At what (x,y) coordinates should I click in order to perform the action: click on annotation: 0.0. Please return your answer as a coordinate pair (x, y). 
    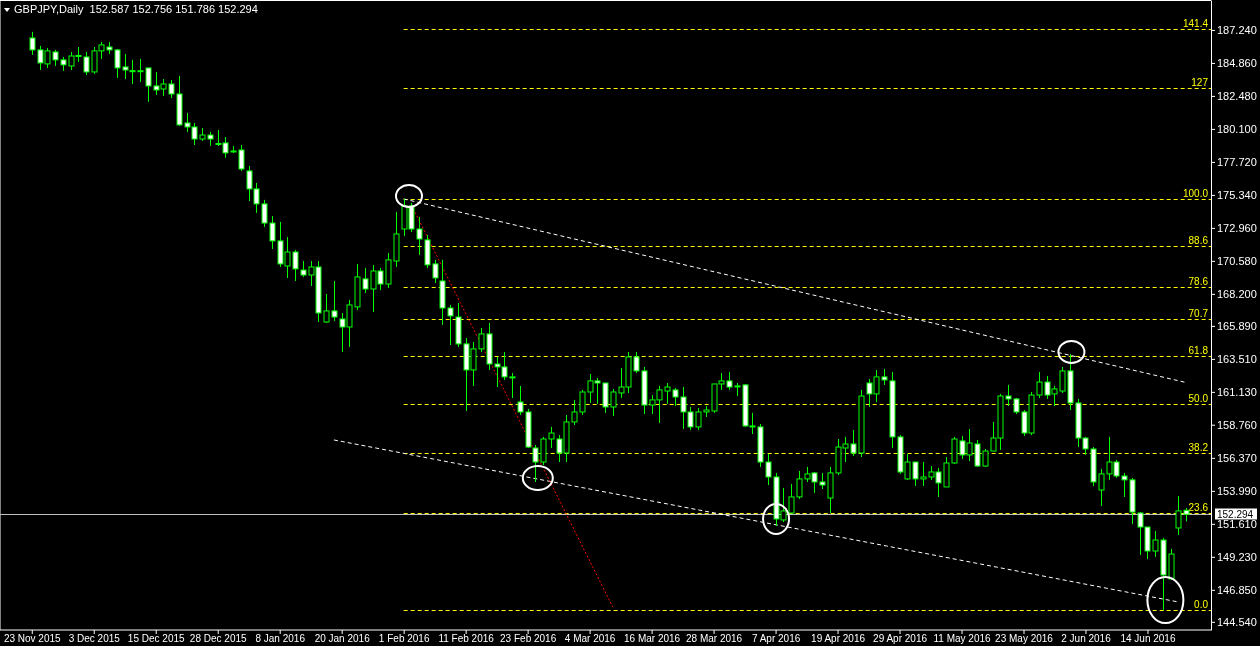
    Looking at the image, I should click on (1201, 604).